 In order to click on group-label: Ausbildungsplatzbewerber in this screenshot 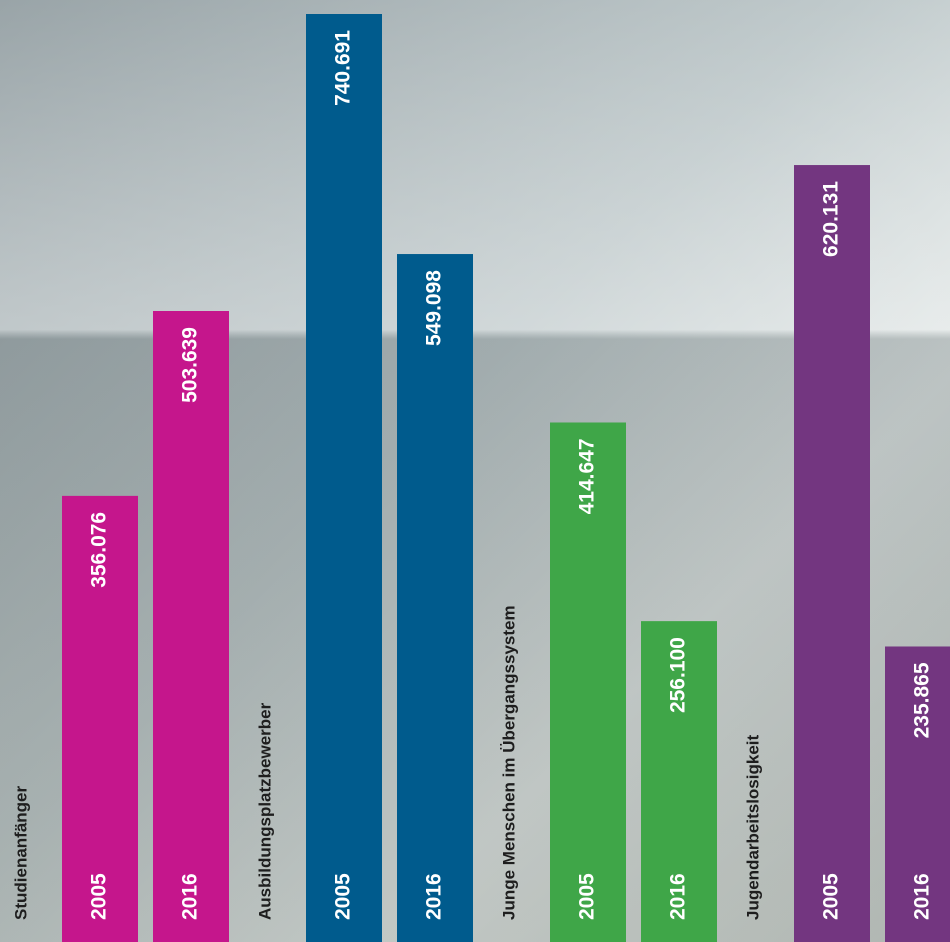, I will do `click(264, 811)`.